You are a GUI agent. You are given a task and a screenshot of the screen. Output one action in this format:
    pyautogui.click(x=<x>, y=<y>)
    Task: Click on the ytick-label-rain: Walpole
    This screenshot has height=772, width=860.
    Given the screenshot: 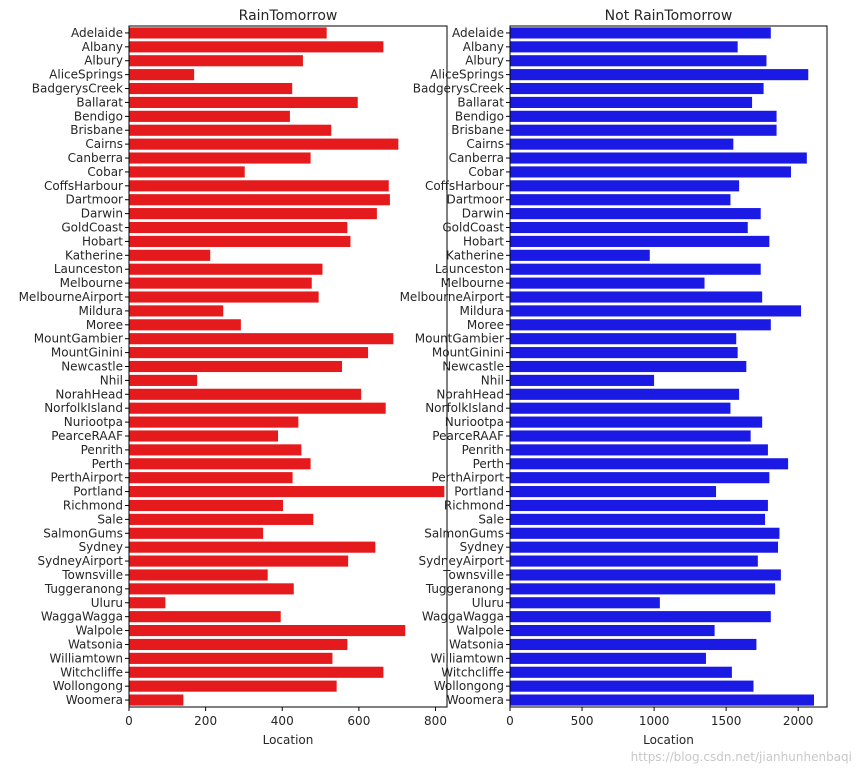 What is the action you would take?
    pyautogui.click(x=99, y=631)
    